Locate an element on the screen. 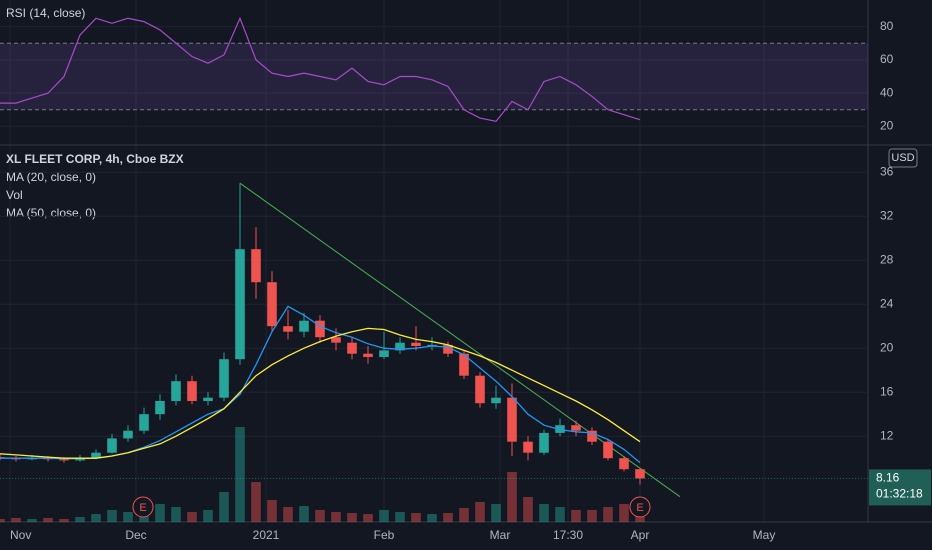 The height and width of the screenshot is (550, 932). y-tick-label: 28 is located at coordinates (887, 259).